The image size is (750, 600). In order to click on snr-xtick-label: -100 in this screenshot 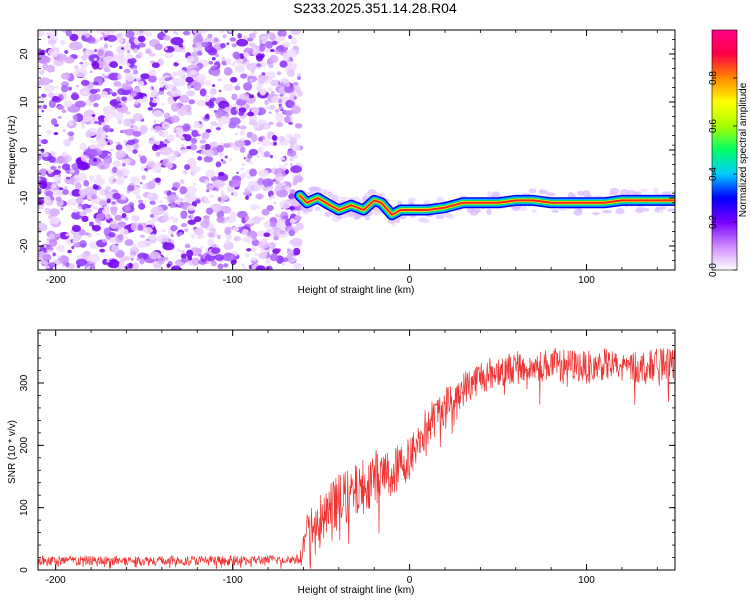, I will do `click(233, 580)`.